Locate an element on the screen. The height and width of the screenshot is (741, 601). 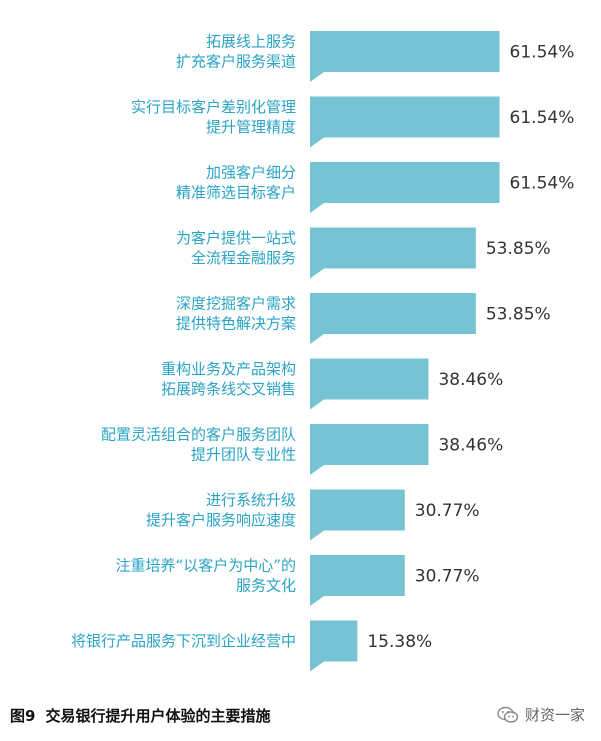
category-label-9-line-2: 服务文化 is located at coordinates (266, 586).